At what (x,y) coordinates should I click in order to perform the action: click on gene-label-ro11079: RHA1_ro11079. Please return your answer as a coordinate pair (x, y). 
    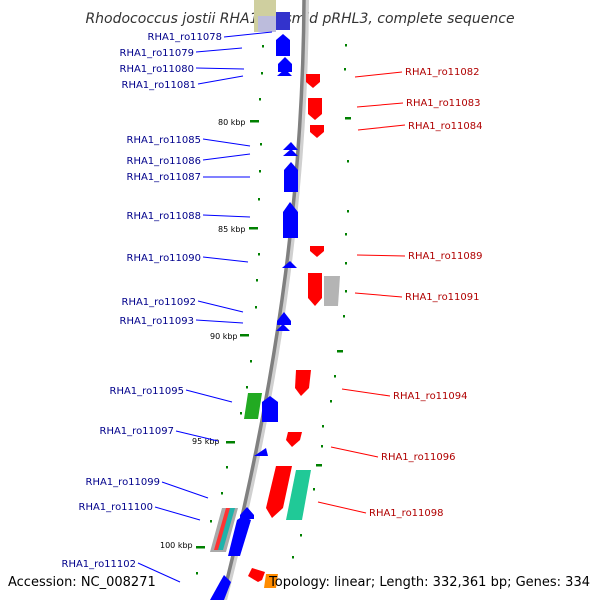
    Looking at the image, I should click on (157, 53).